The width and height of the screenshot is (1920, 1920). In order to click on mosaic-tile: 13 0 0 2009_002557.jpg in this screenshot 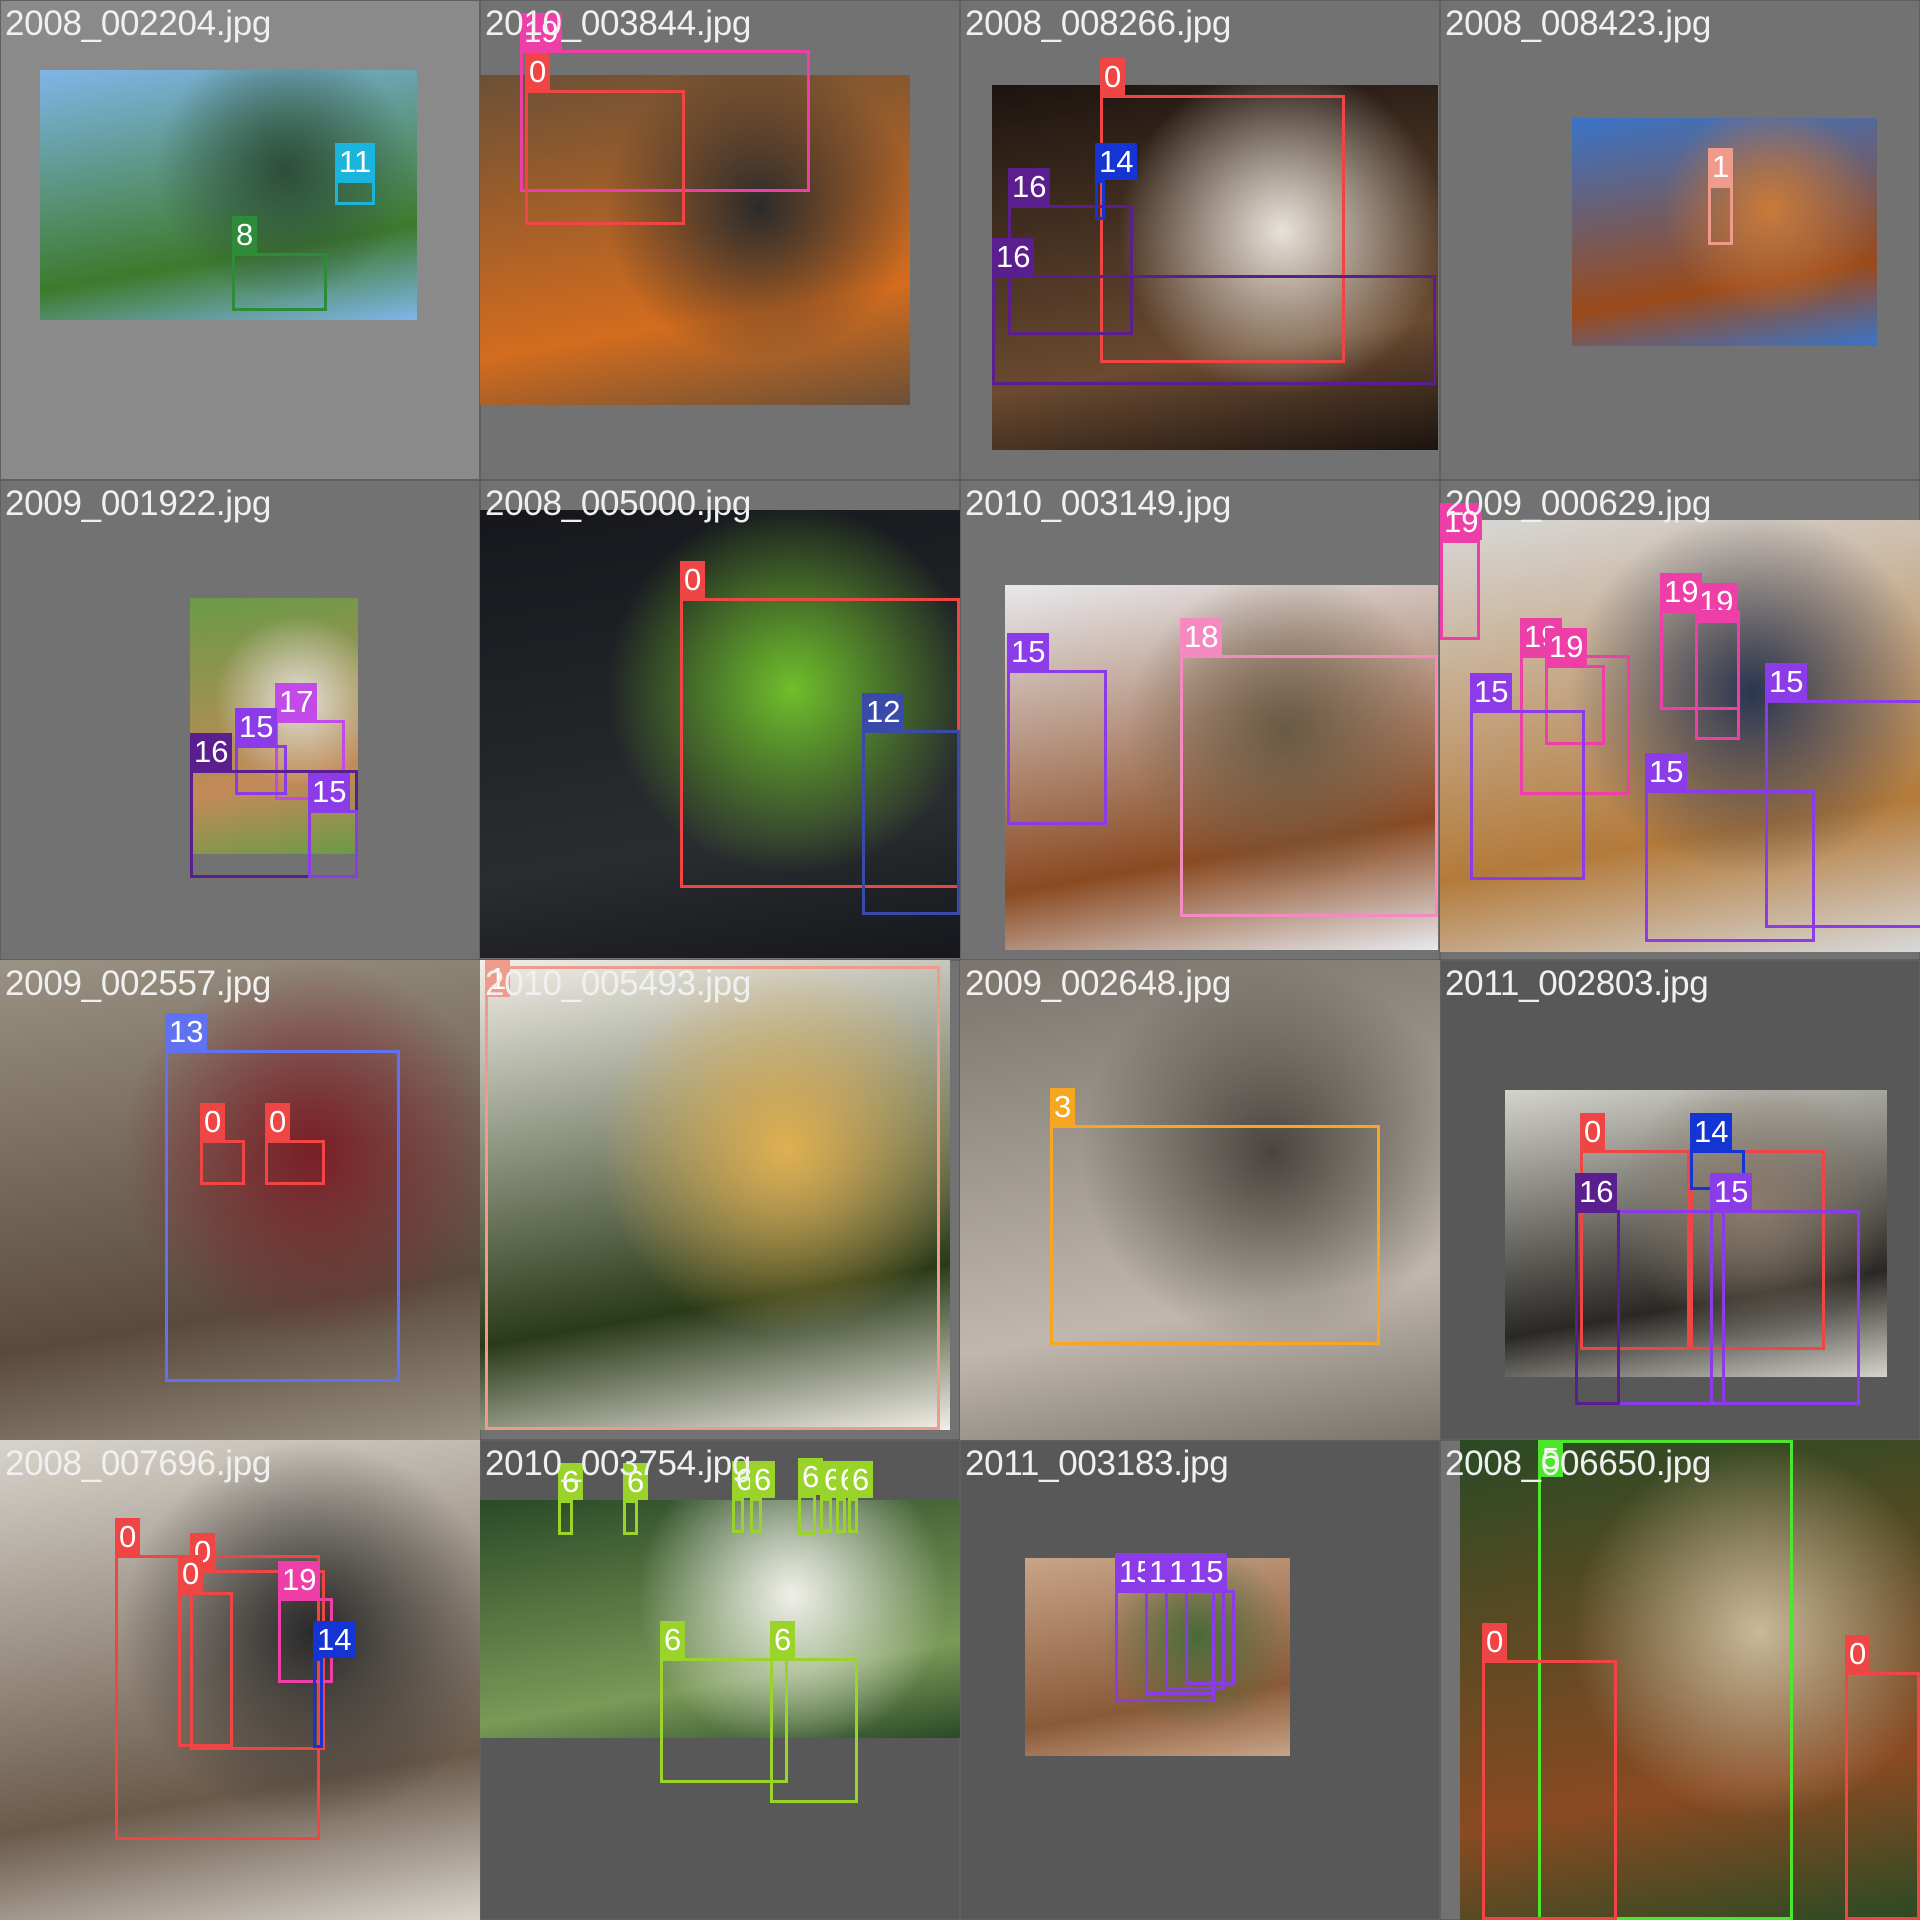, I will do `click(240, 1200)`.